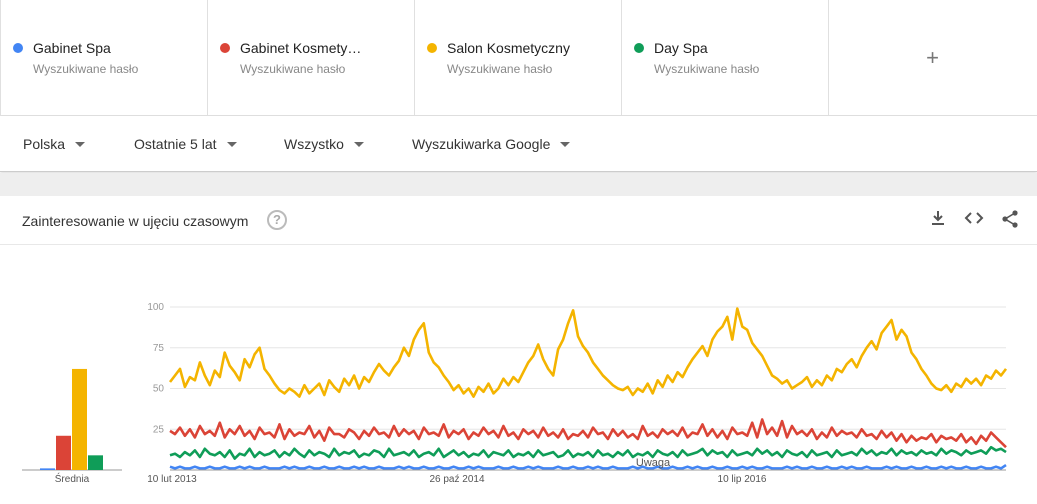  I want to click on term-row: Salon Kosmetyczny, so click(524, 48).